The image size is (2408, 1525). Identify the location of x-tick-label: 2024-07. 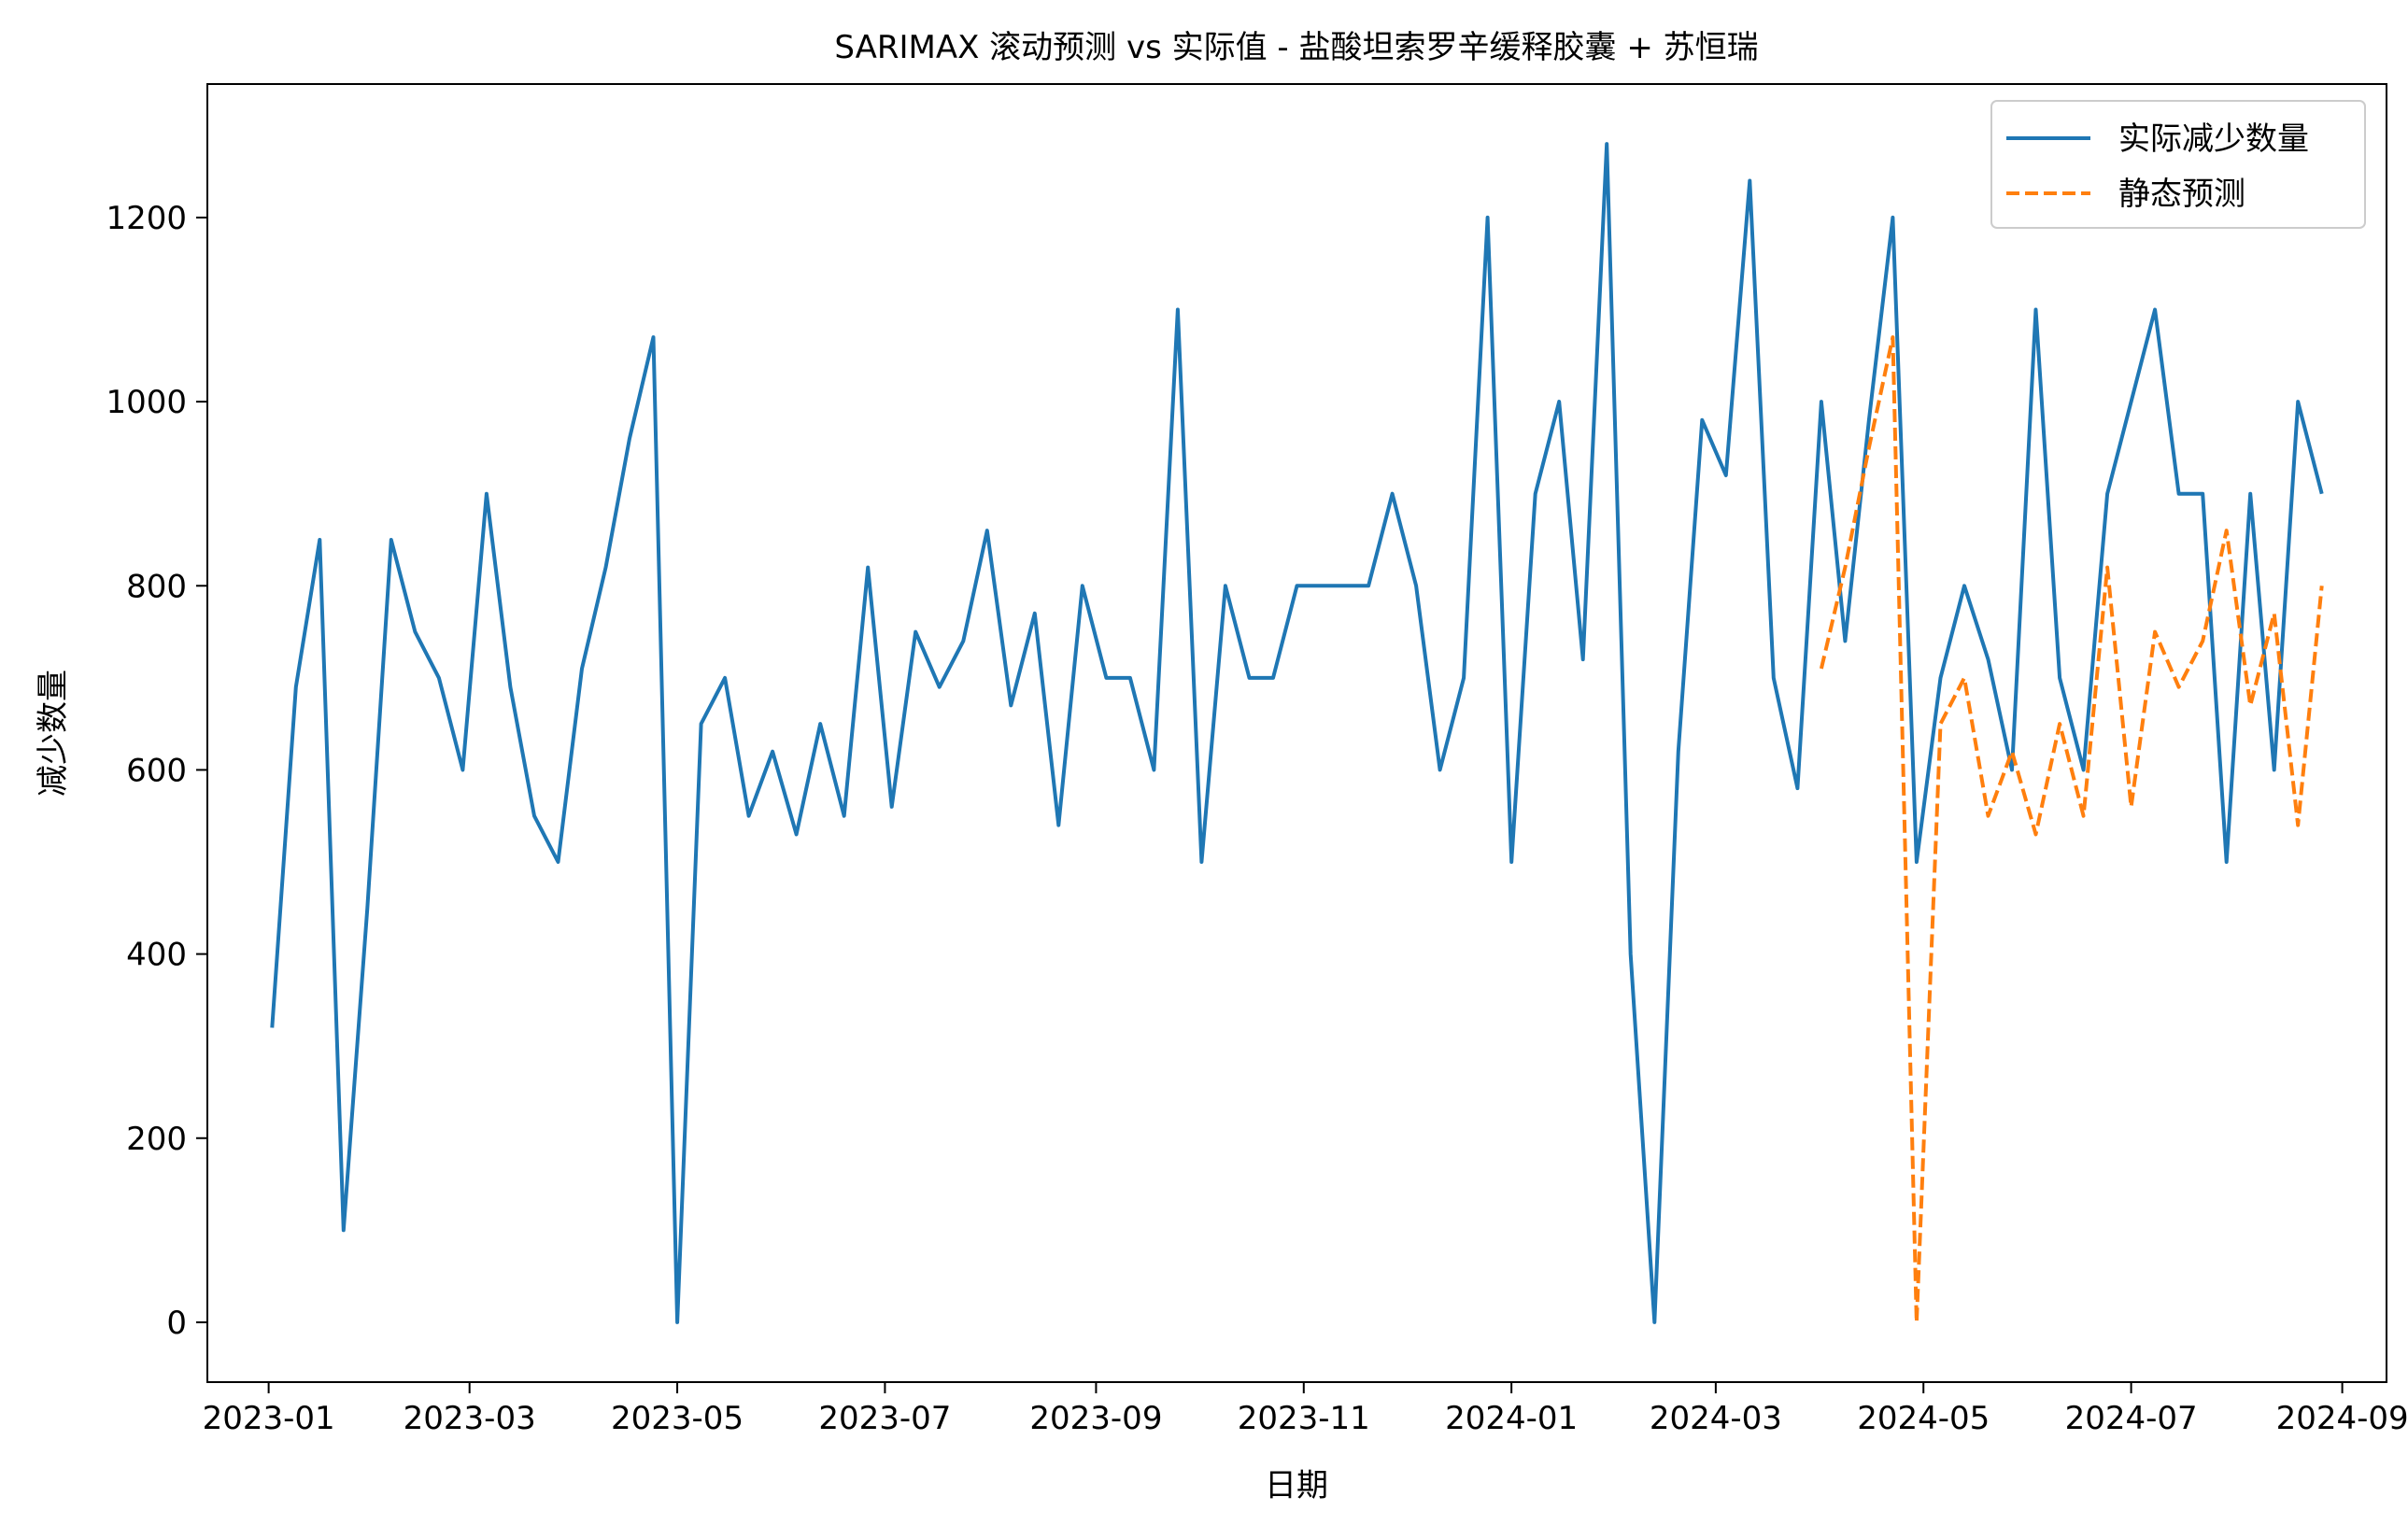
(2131, 1418).